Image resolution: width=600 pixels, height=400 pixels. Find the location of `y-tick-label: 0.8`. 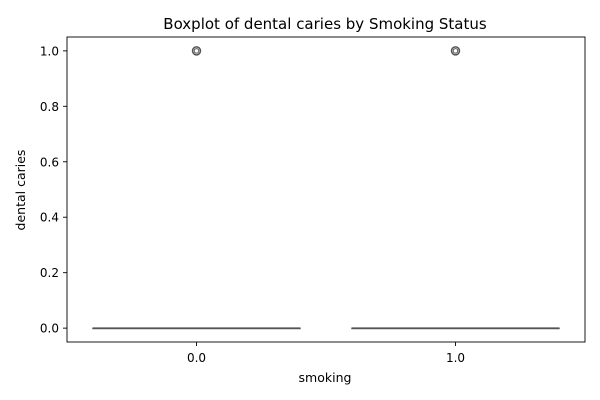

y-tick-label: 0.8 is located at coordinates (49, 107).